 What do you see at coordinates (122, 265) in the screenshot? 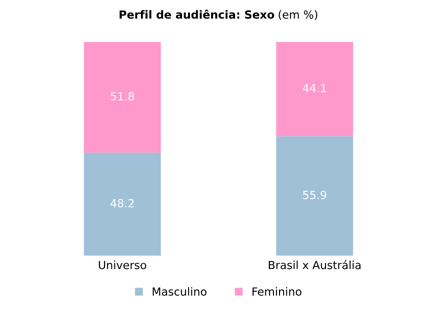
I see `x-tick-label: Universo` at bounding box center [122, 265].